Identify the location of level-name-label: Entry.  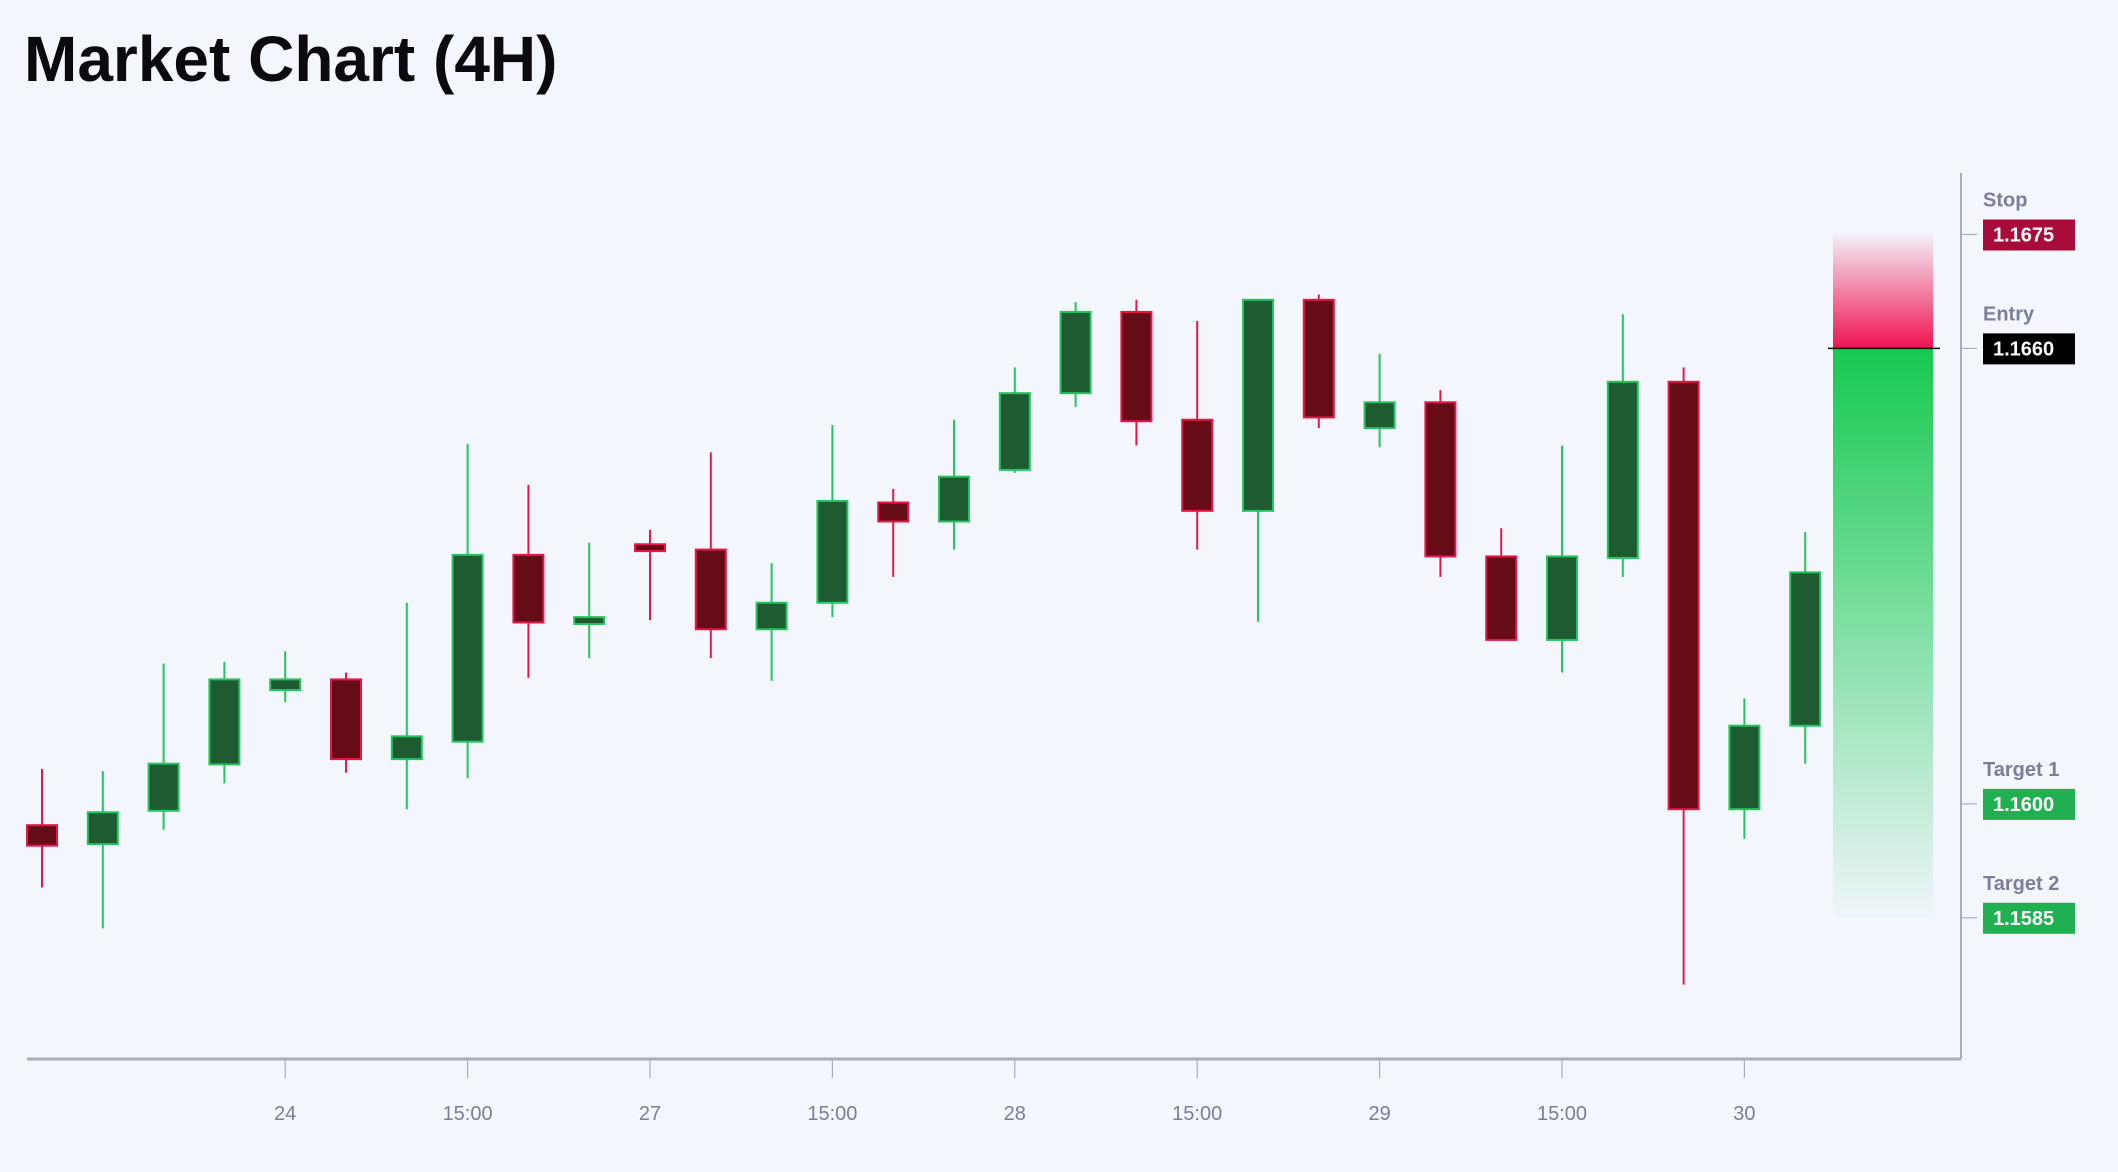
(2009, 314).